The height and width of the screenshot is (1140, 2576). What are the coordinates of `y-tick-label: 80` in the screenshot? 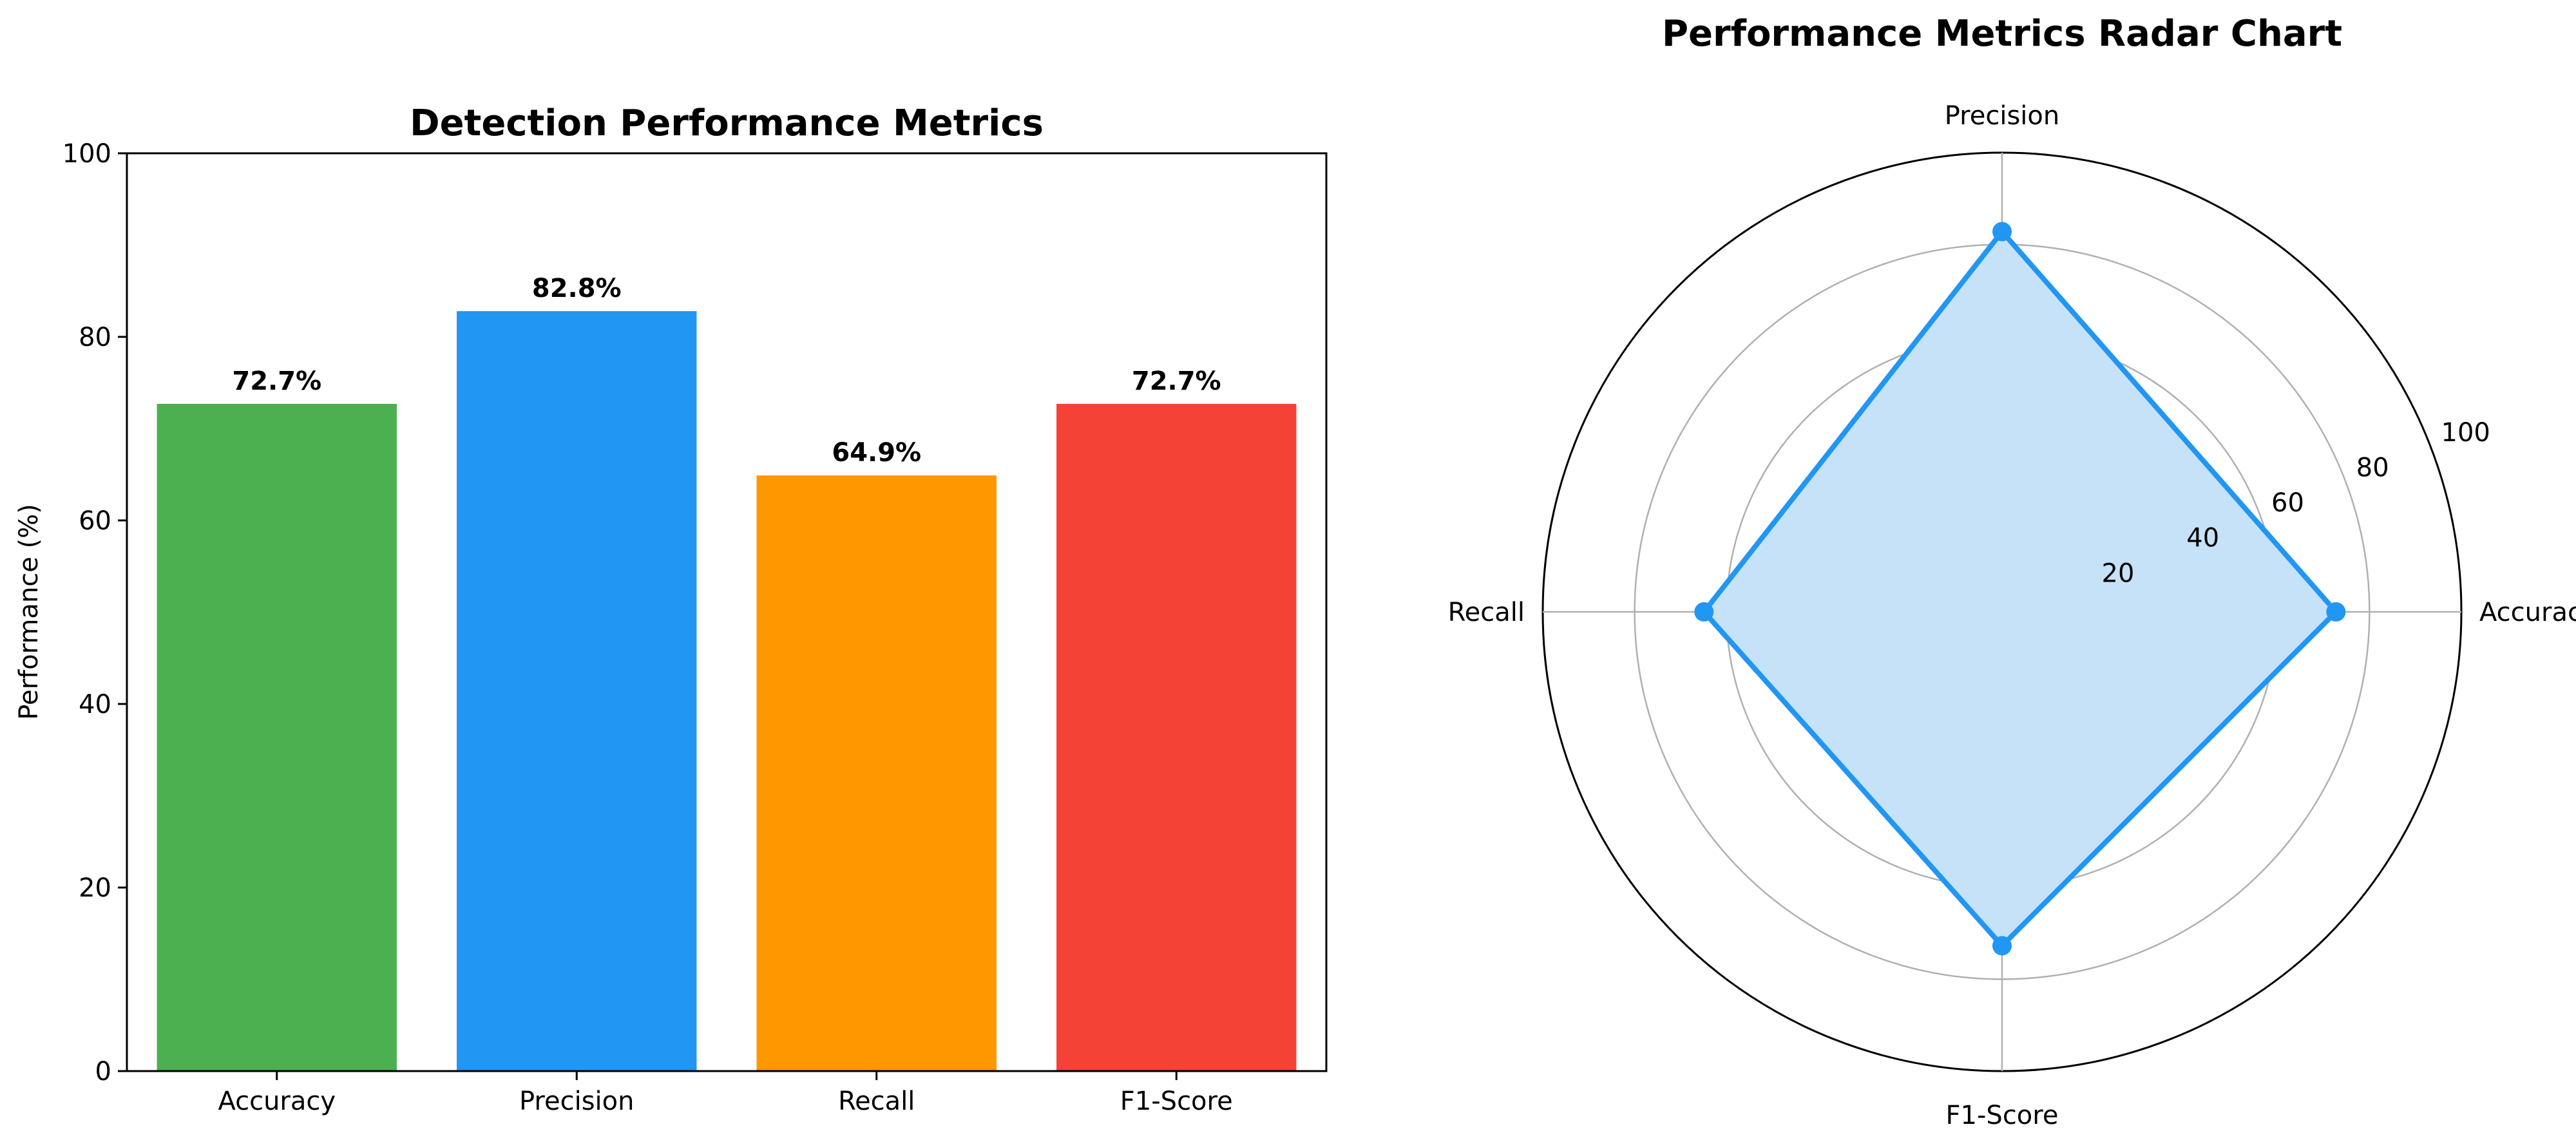 It's located at (95, 337).